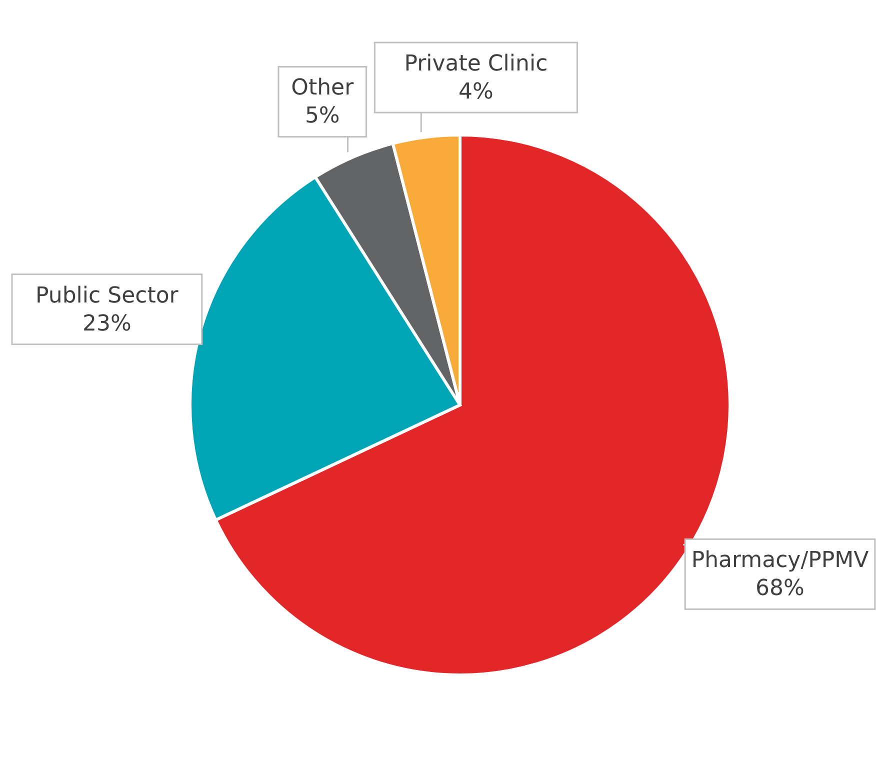  Describe the element at coordinates (476, 64) in the screenshot. I see `slice-label: Private Clinic` at that location.